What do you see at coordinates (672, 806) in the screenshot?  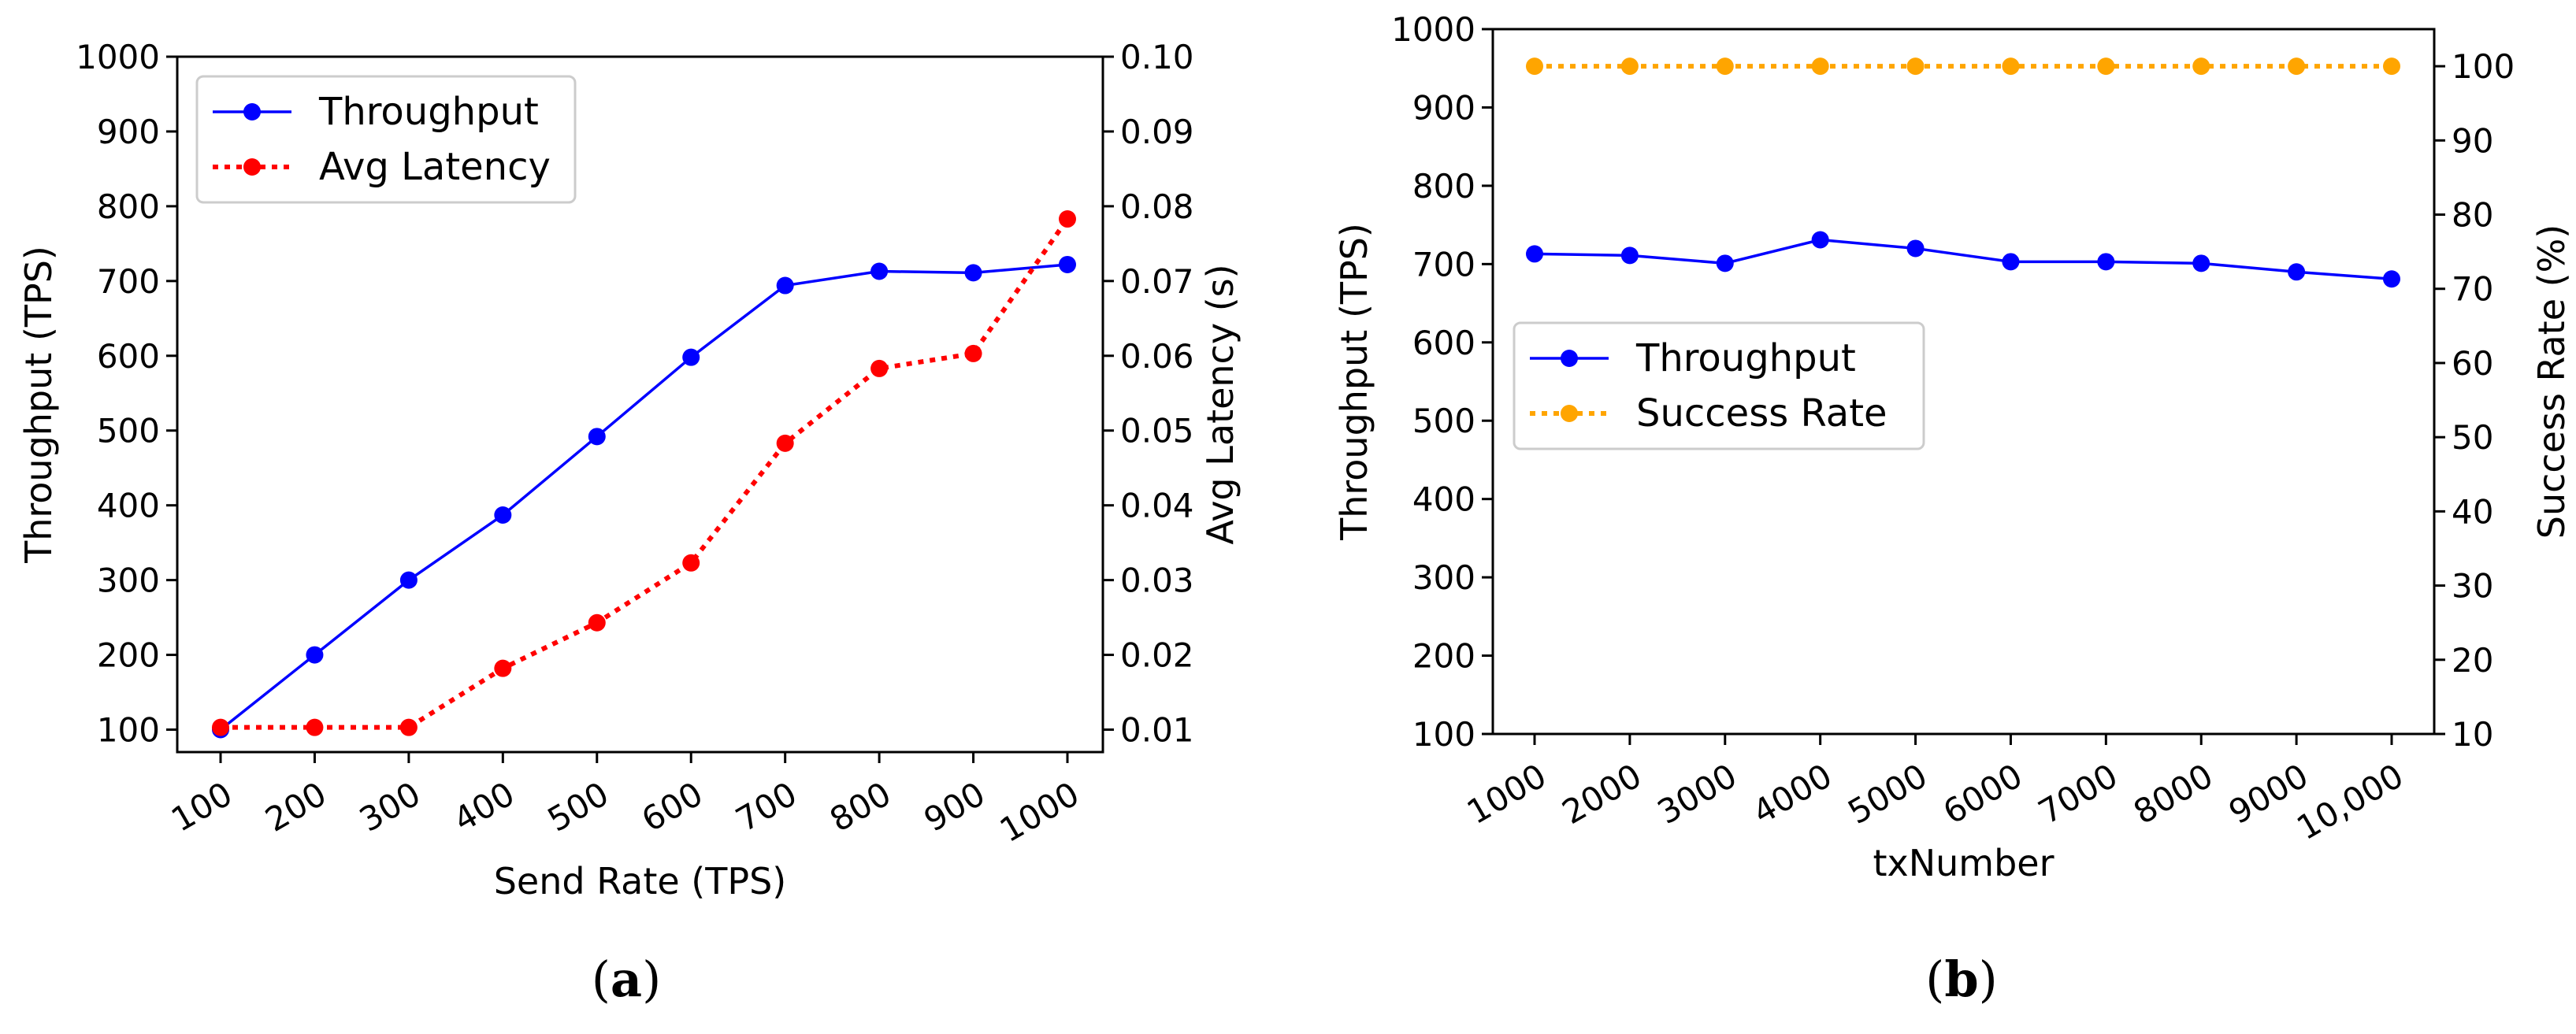 I see `x-tick-label: 600` at bounding box center [672, 806].